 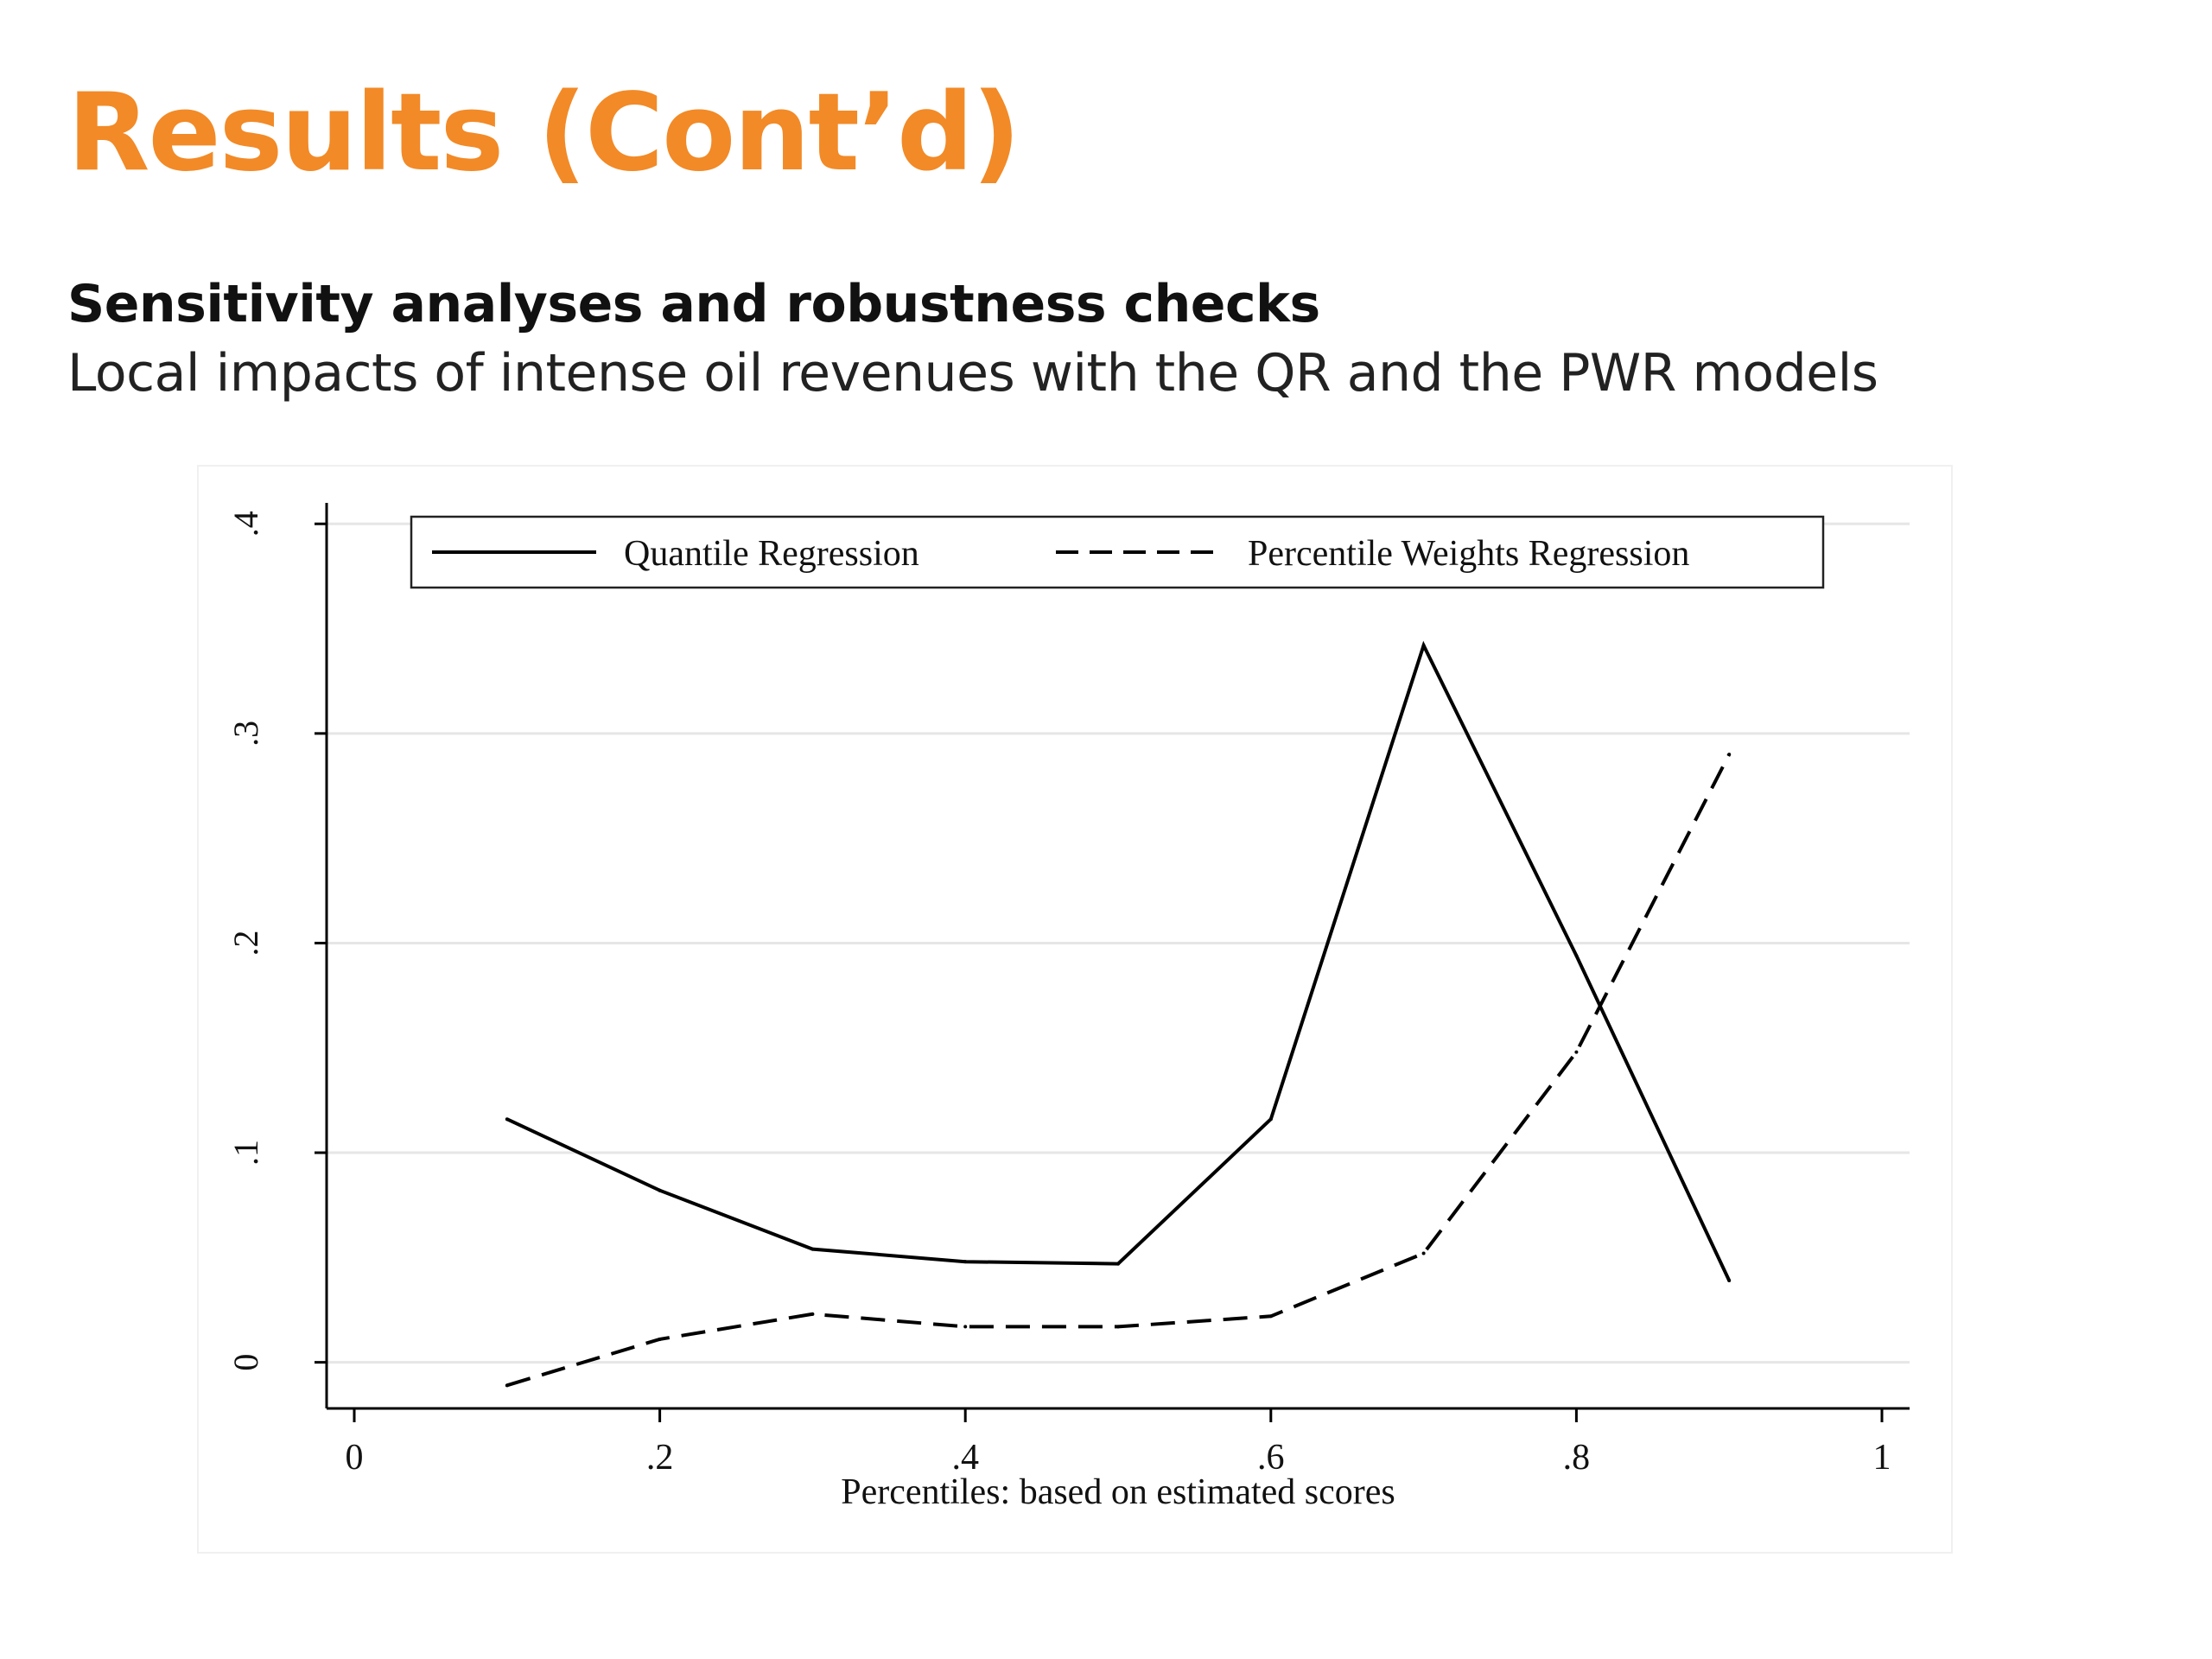 What do you see at coordinates (1271, 1458) in the screenshot?
I see `x-tick-label: .6` at bounding box center [1271, 1458].